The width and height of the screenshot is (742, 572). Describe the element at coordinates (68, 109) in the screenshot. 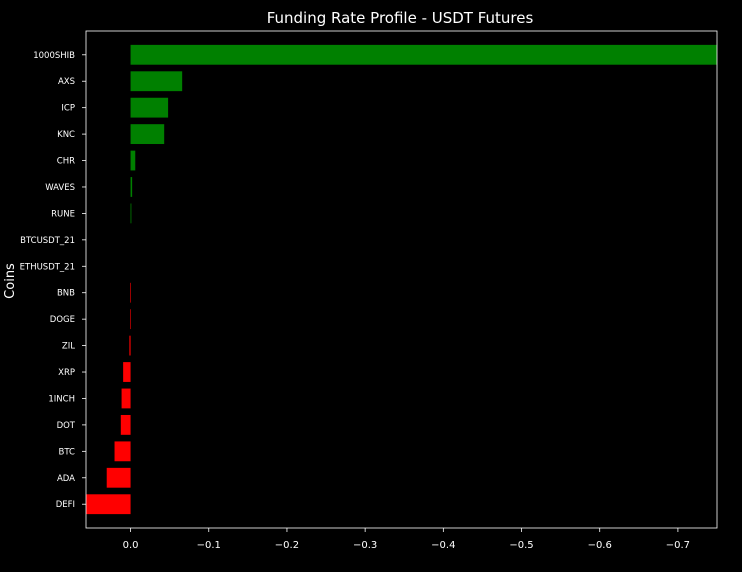

I see `y-tick-label: ICP` at that location.